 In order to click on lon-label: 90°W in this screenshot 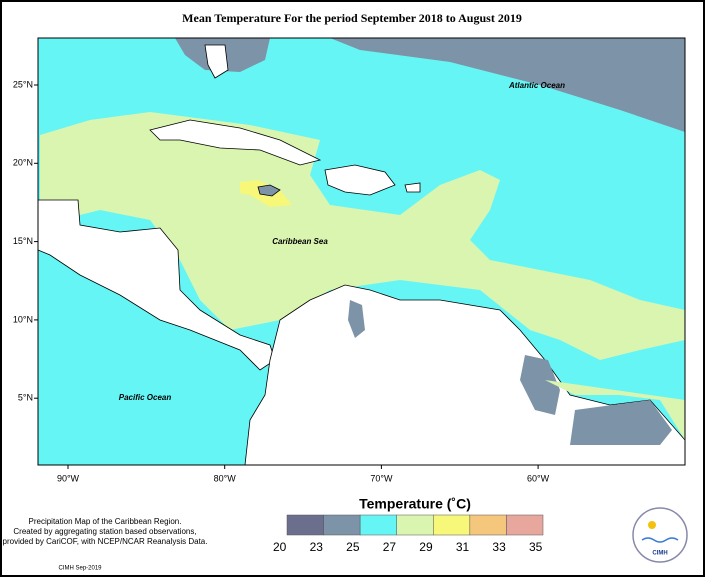, I will do `click(68, 478)`.